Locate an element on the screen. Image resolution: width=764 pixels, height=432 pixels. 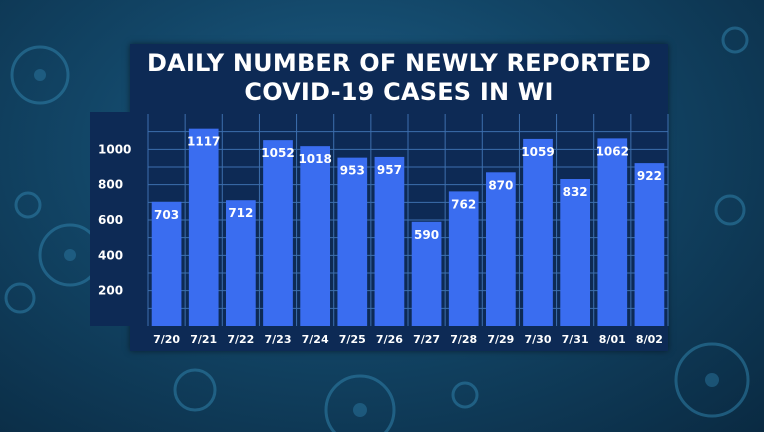
data-label: 870 is located at coordinates (500, 185).